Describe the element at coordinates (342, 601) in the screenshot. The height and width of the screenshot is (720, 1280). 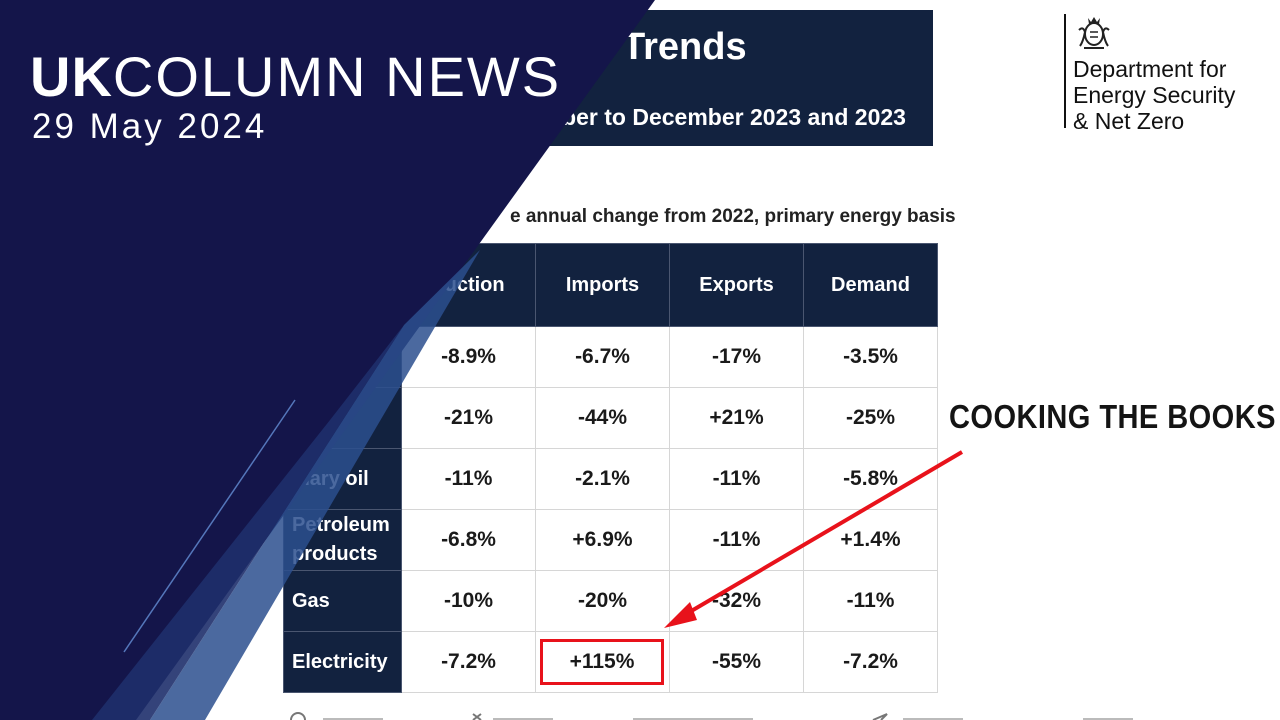
I see `row-label: Gas` at that location.